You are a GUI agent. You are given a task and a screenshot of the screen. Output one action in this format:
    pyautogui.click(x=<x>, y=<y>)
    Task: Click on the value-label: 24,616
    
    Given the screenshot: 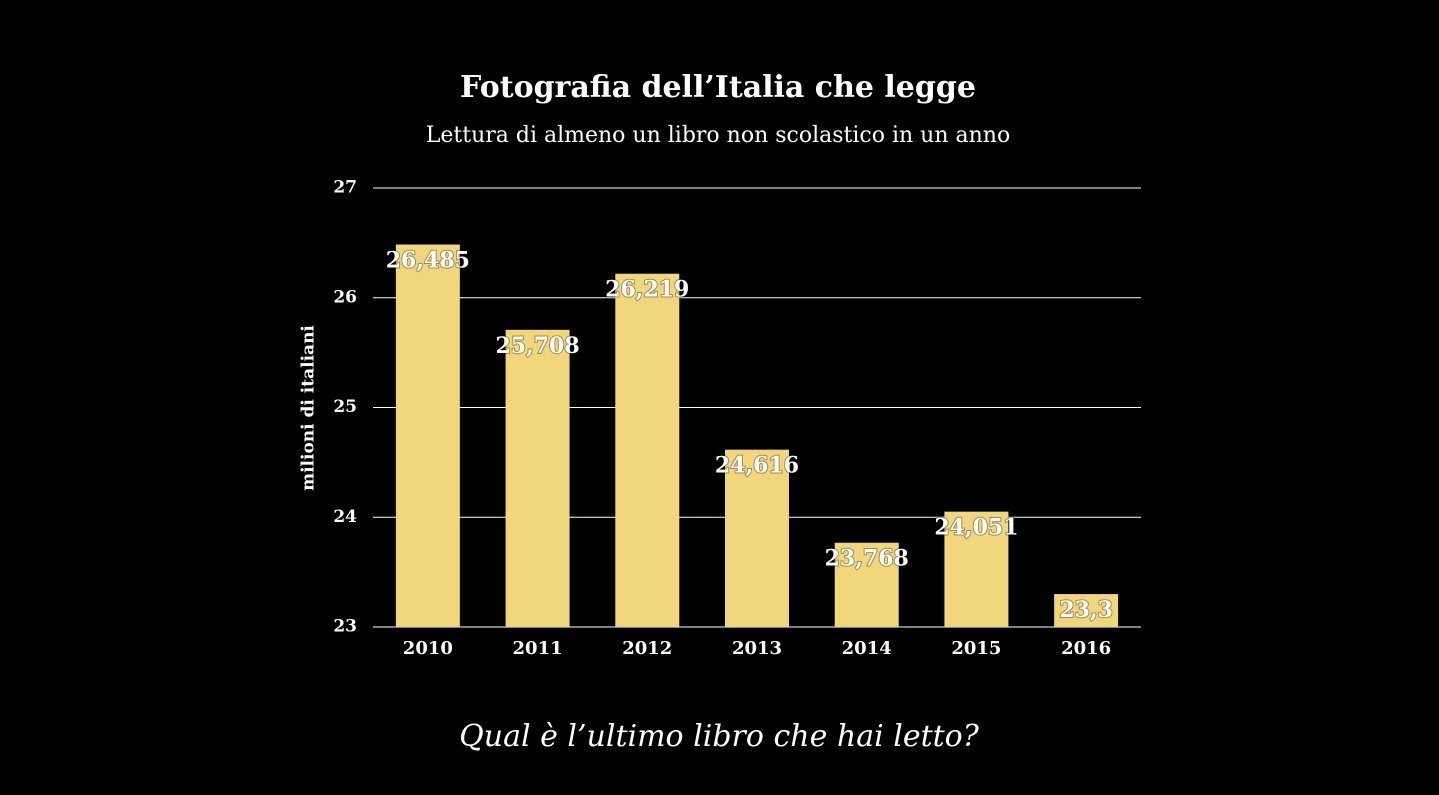 What is the action you would take?
    pyautogui.click(x=757, y=466)
    